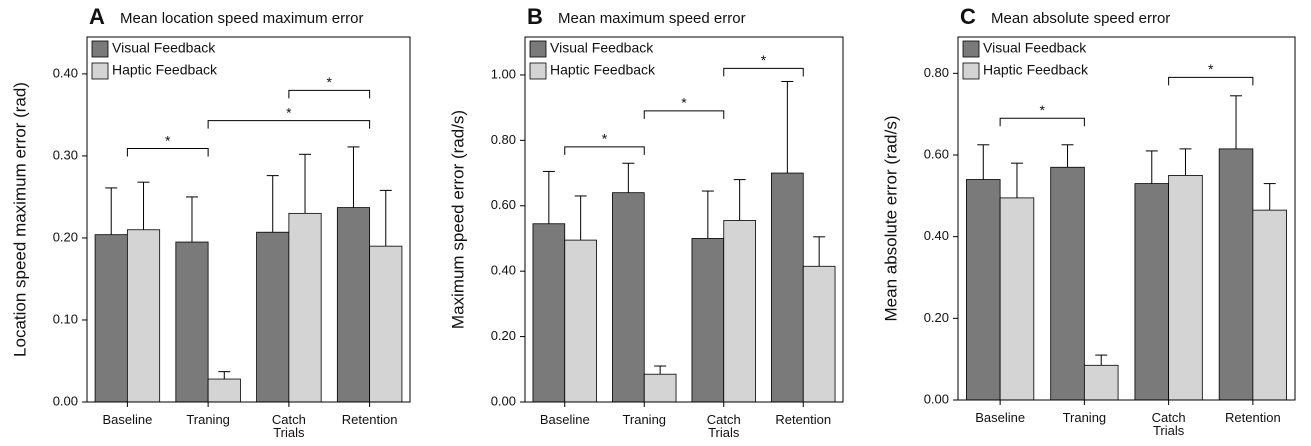 This screenshot has height=446, width=1311. Describe the element at coordinates (968, 16) in the screenshot. I see `panel-letter: C` at that location.